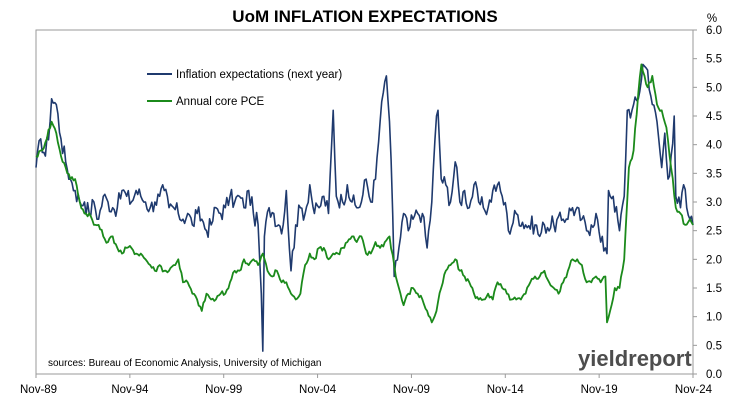  Describe the element at coordinates (714, 260) in the screenshot. I see `y-tick-label: 2.0` at that location.